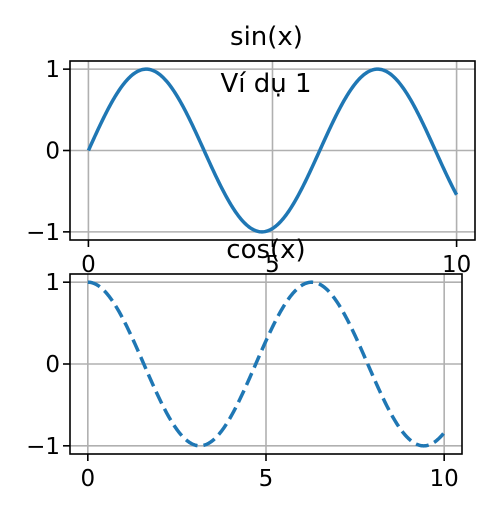 The height and width of the screenshot is (512, 482). What do you see at coordinates (43, 447) in the screenshot?
I see `cos-ytick-label-2: −1` at bounding box center [43, 447].